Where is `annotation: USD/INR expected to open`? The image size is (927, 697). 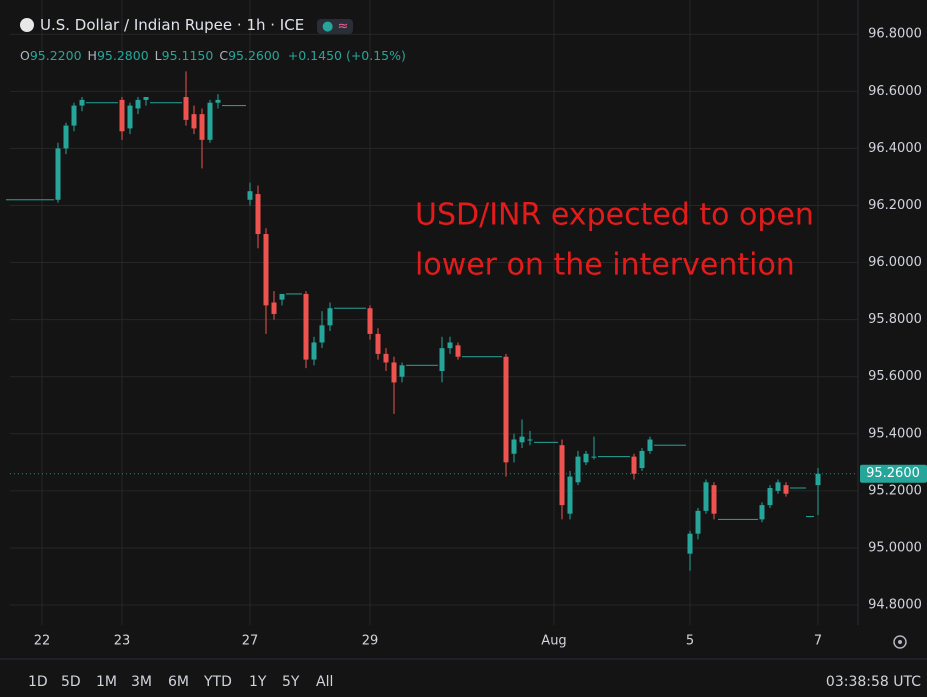 annotation: USD/INR expected to open is located at coordinates (614, 215).